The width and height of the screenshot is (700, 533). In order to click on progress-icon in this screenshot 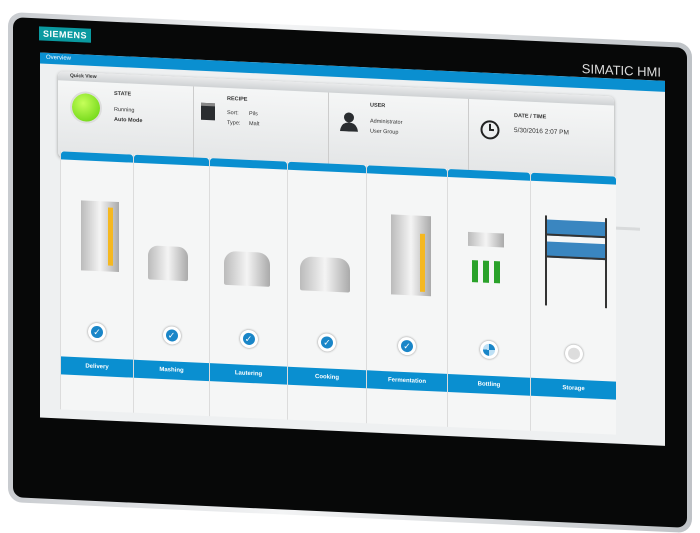, I will do `click(489, 350)`.